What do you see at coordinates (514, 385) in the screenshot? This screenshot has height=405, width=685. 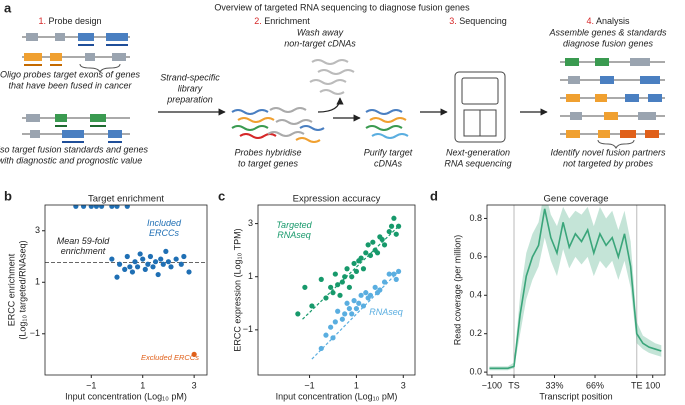 I see `x-tick-label: TS` at bounding box center [514, 385].